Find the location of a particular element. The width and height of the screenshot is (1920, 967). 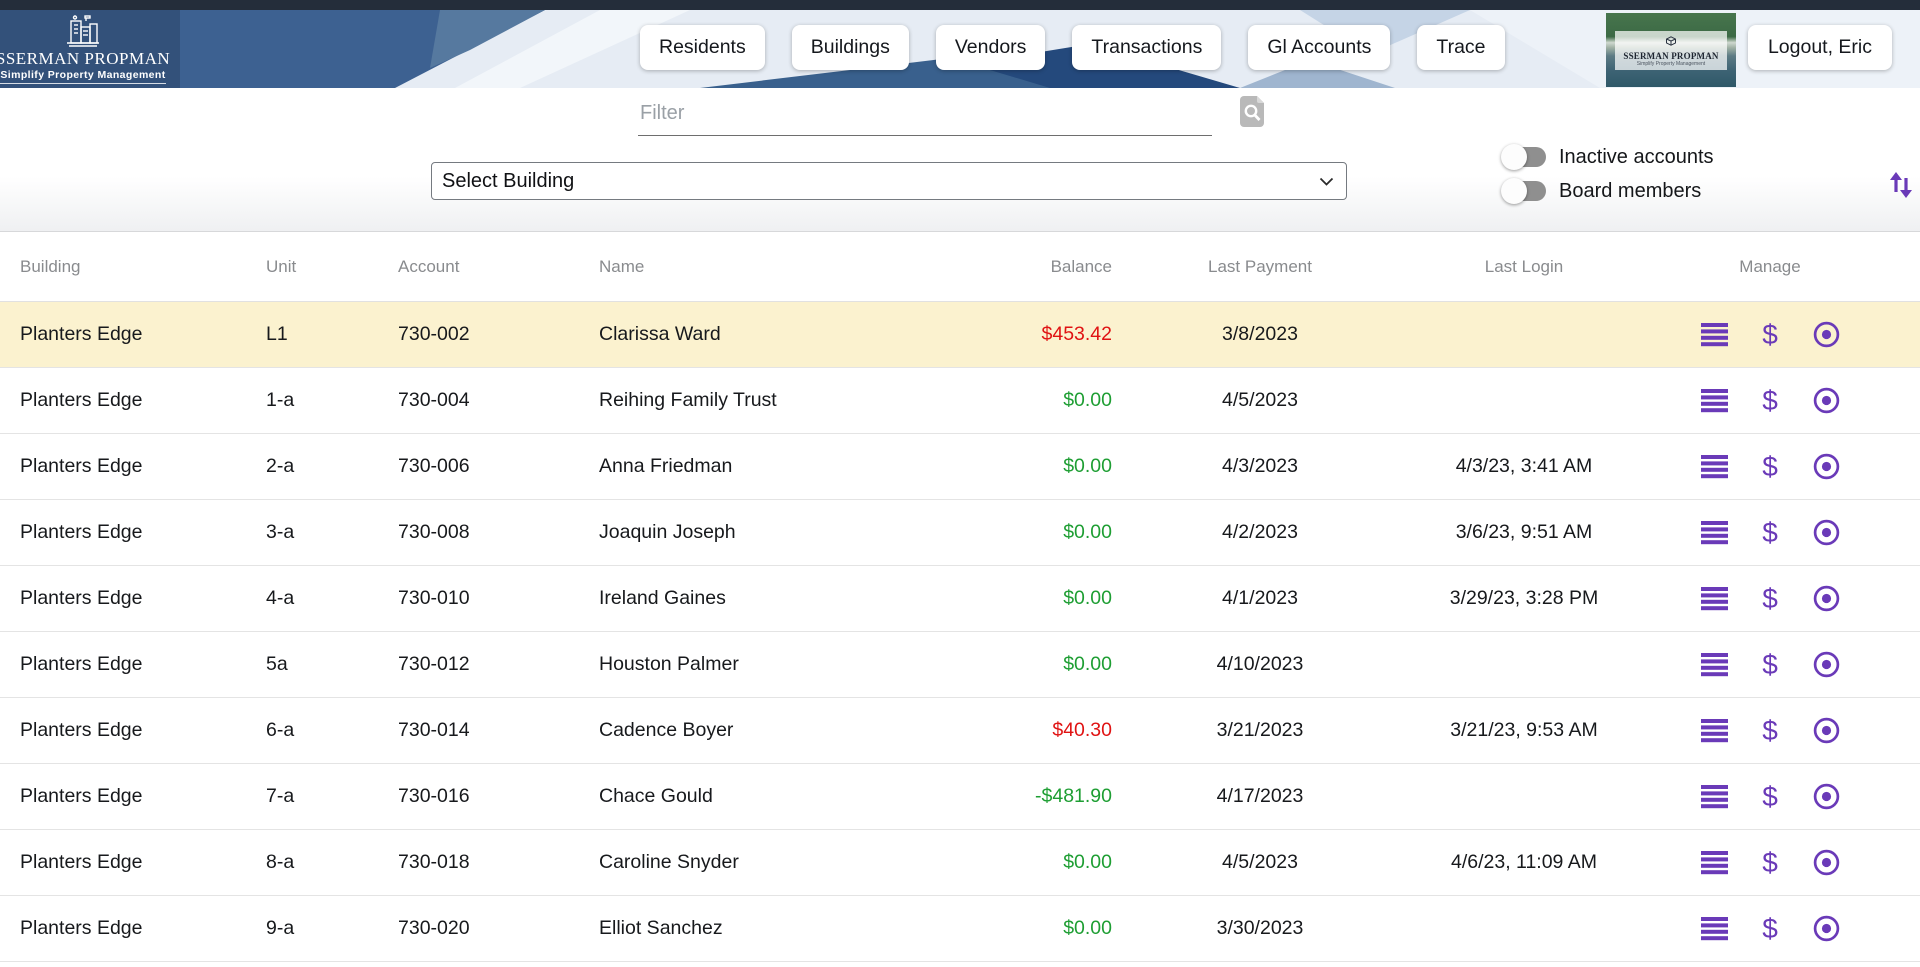

toggle-group: Inactive accounts Board members is located at coordinates (1607, 174).